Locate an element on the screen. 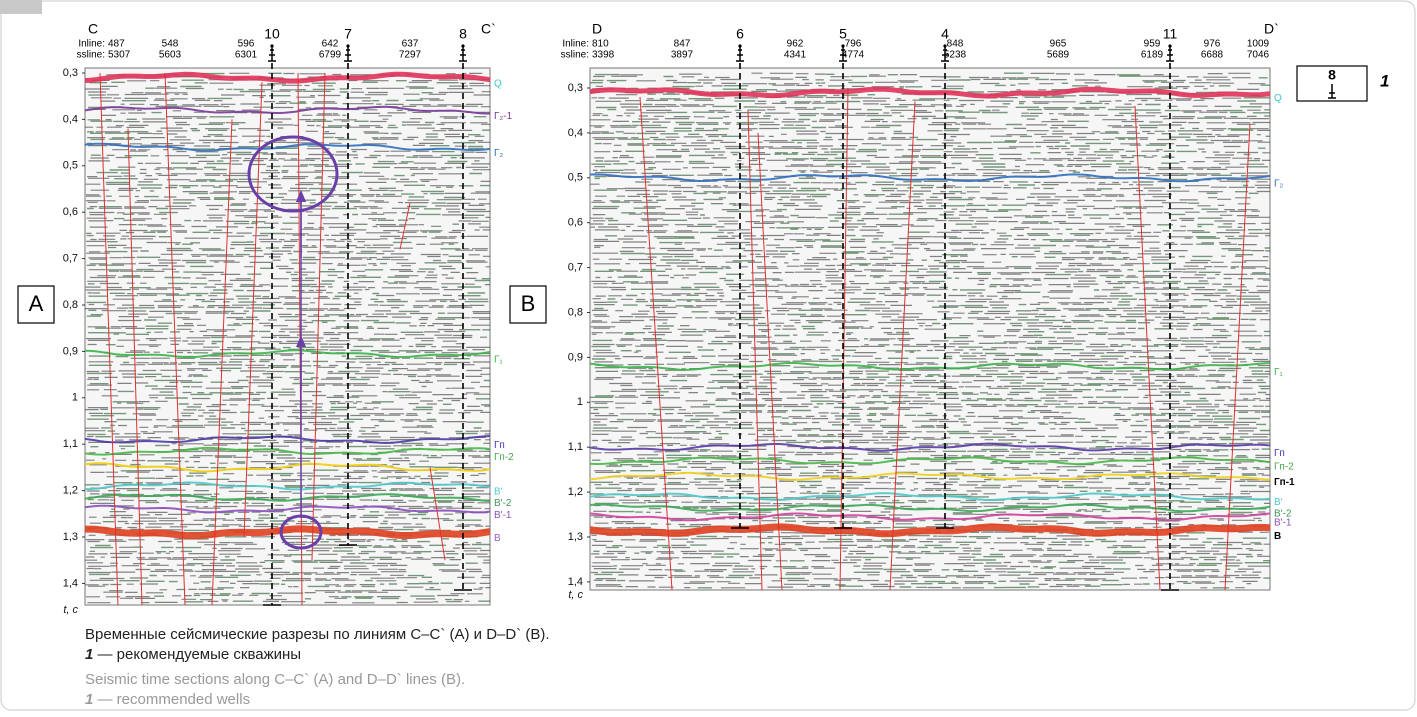  horizon-label: Г₁ is located at coordinates (1278, 372).